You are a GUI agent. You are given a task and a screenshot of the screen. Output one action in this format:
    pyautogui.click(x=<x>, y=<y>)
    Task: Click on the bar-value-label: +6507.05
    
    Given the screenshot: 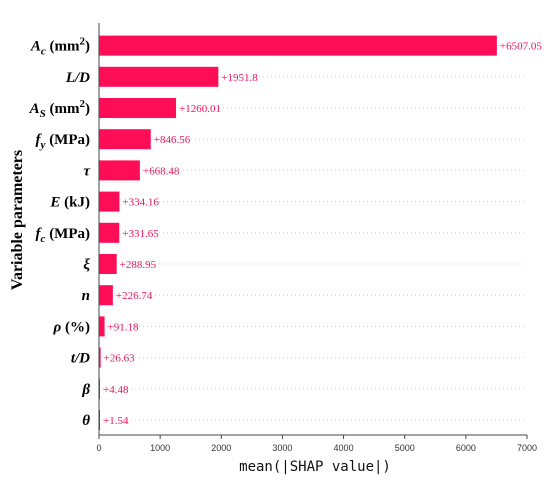 What is the action you would take?
    pyautogui.click(x=521, y=47)
    